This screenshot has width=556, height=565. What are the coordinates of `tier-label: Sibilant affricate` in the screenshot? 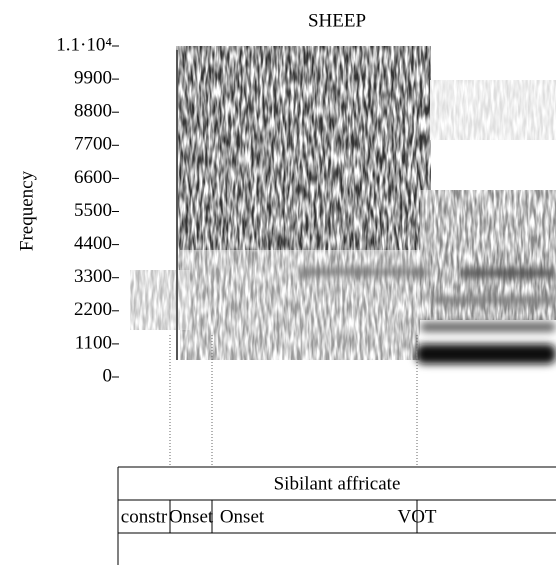 It's located at (337, 483).